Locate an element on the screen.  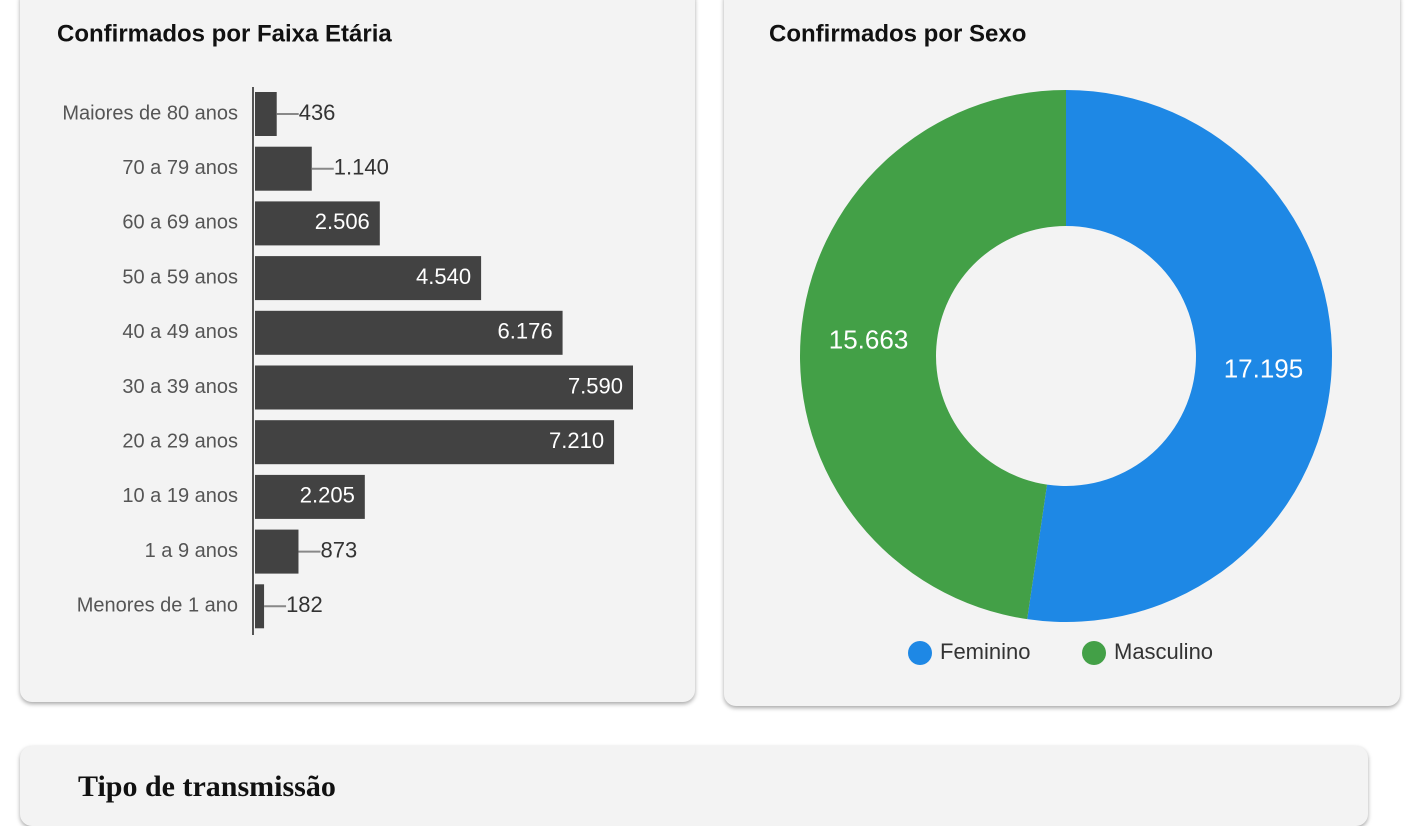
data-label: 182 is located at coordinates (304, 604).